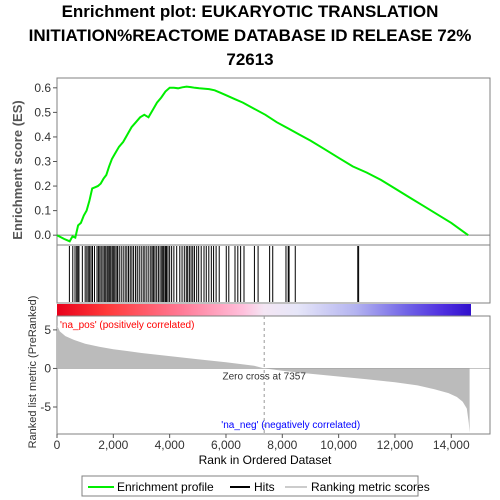  I want to click on es-y-tick-label: 0.2, so click(42, 186).